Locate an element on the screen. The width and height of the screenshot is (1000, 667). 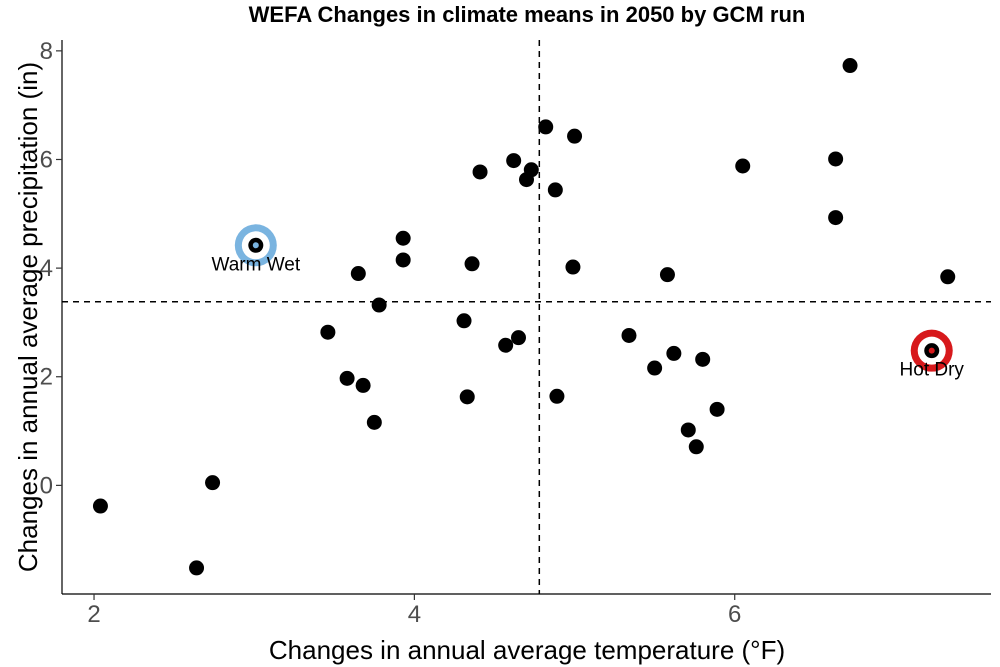
x-tick-label: 6 is located at coordinates (734, 614).